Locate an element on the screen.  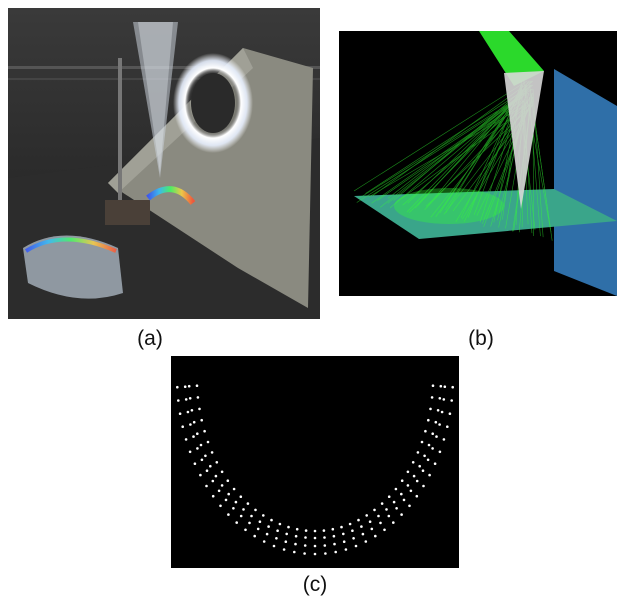
caption-b: (b) is located at coordinates (481, 338).